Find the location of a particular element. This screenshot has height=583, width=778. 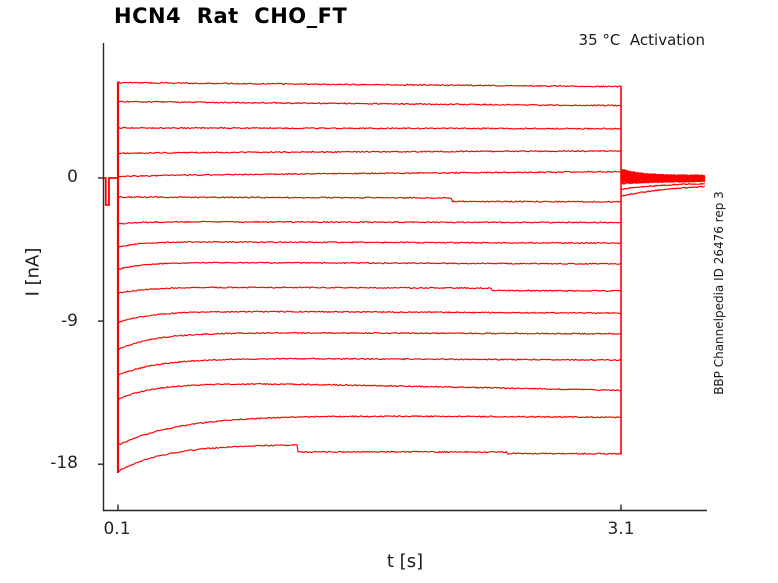

y-axis-label: I [nA] is located at coordinates (33, 272).